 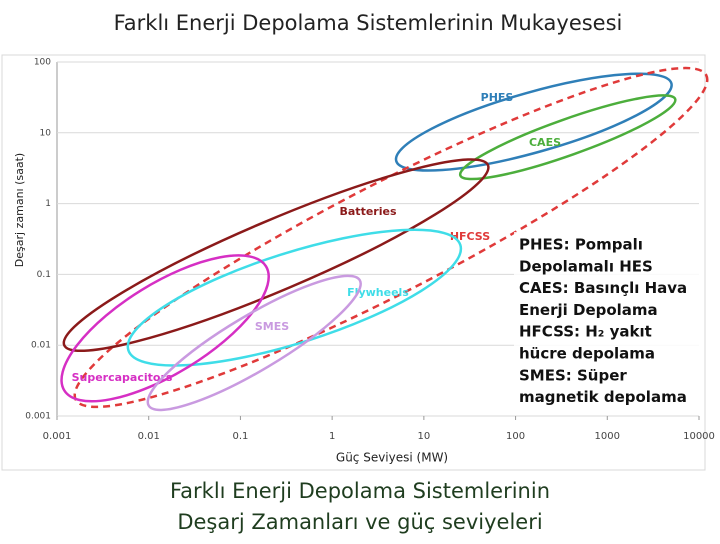 I want to click on region-label: Batteries, so click(x=368, y=211).